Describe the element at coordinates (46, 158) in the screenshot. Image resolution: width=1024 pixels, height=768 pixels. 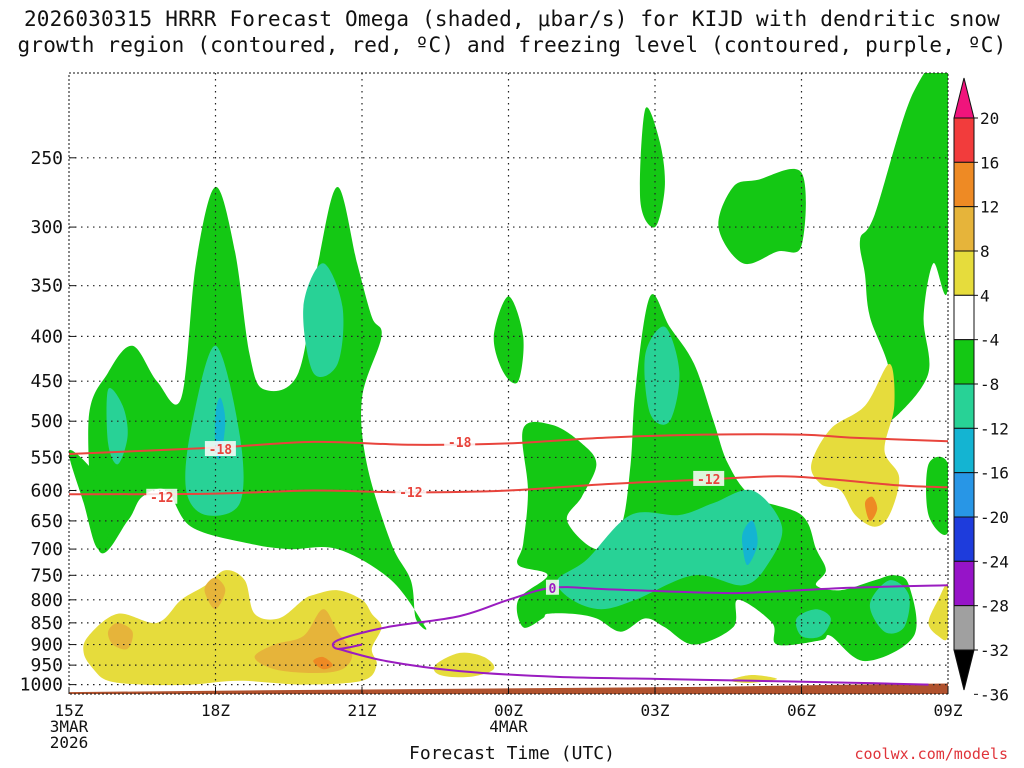
I see `y-tick-label-250: 250` at that location.